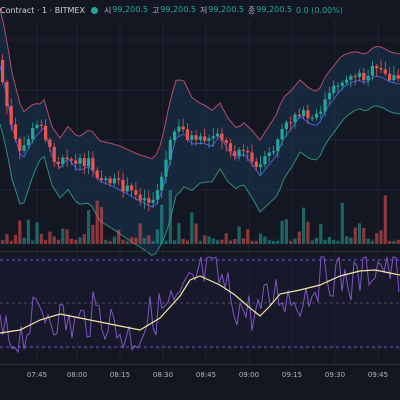 The height and width of the screenshot is (400, 400). I want to click on volume-bar, so click(230, 242).